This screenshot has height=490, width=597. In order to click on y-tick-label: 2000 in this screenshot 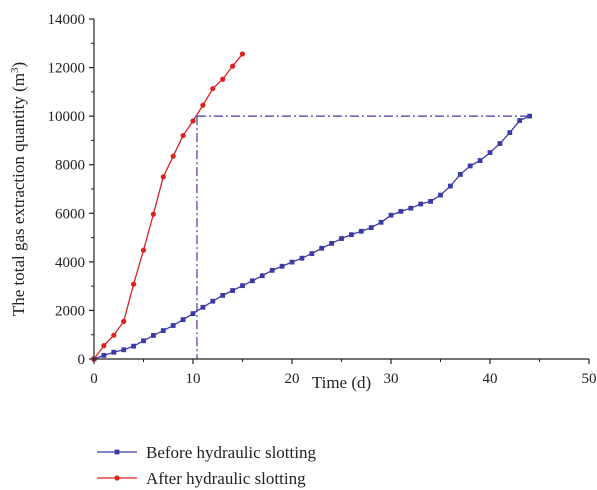, I will do `click(70, 311)`.